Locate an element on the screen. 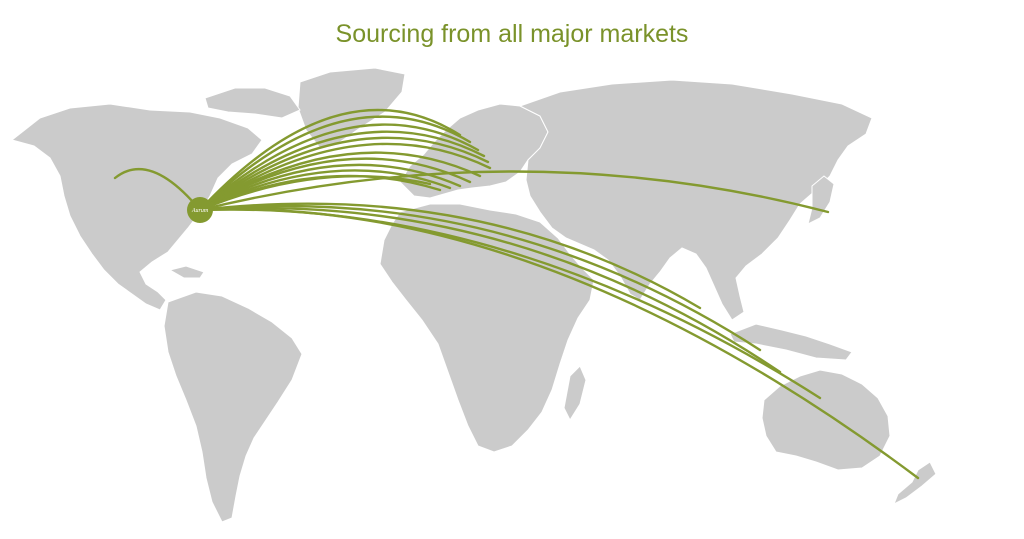 The height and width of the screenshot is (539, 1024). landmass-south-america is located at coordinates (233, 407).